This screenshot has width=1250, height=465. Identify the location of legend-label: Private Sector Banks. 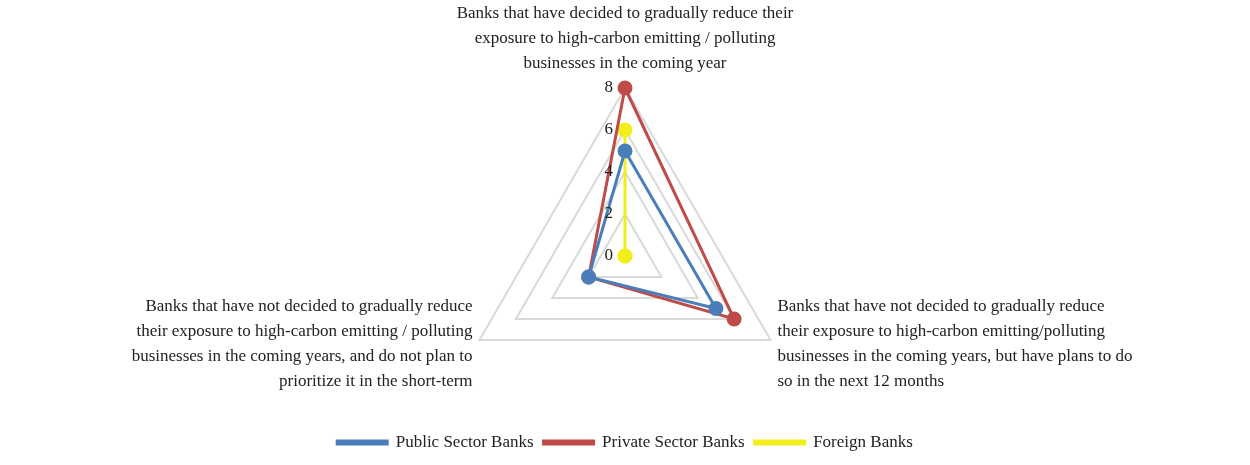
(673, 441).